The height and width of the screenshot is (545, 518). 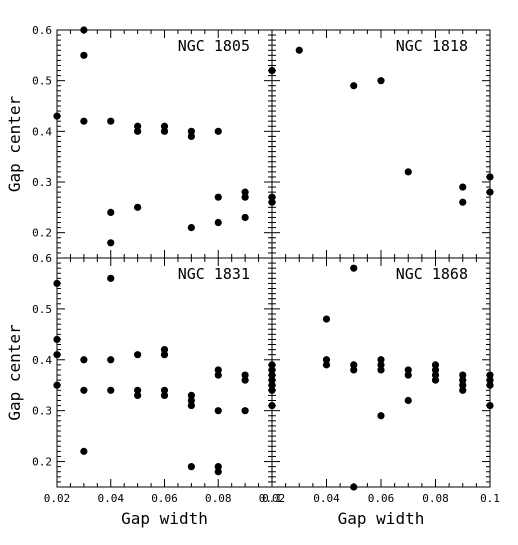 What do you see at coordinates (42, 131) in the screenshot?
I see `y-tick-label: 0.4` at bounding box center [42, 131].